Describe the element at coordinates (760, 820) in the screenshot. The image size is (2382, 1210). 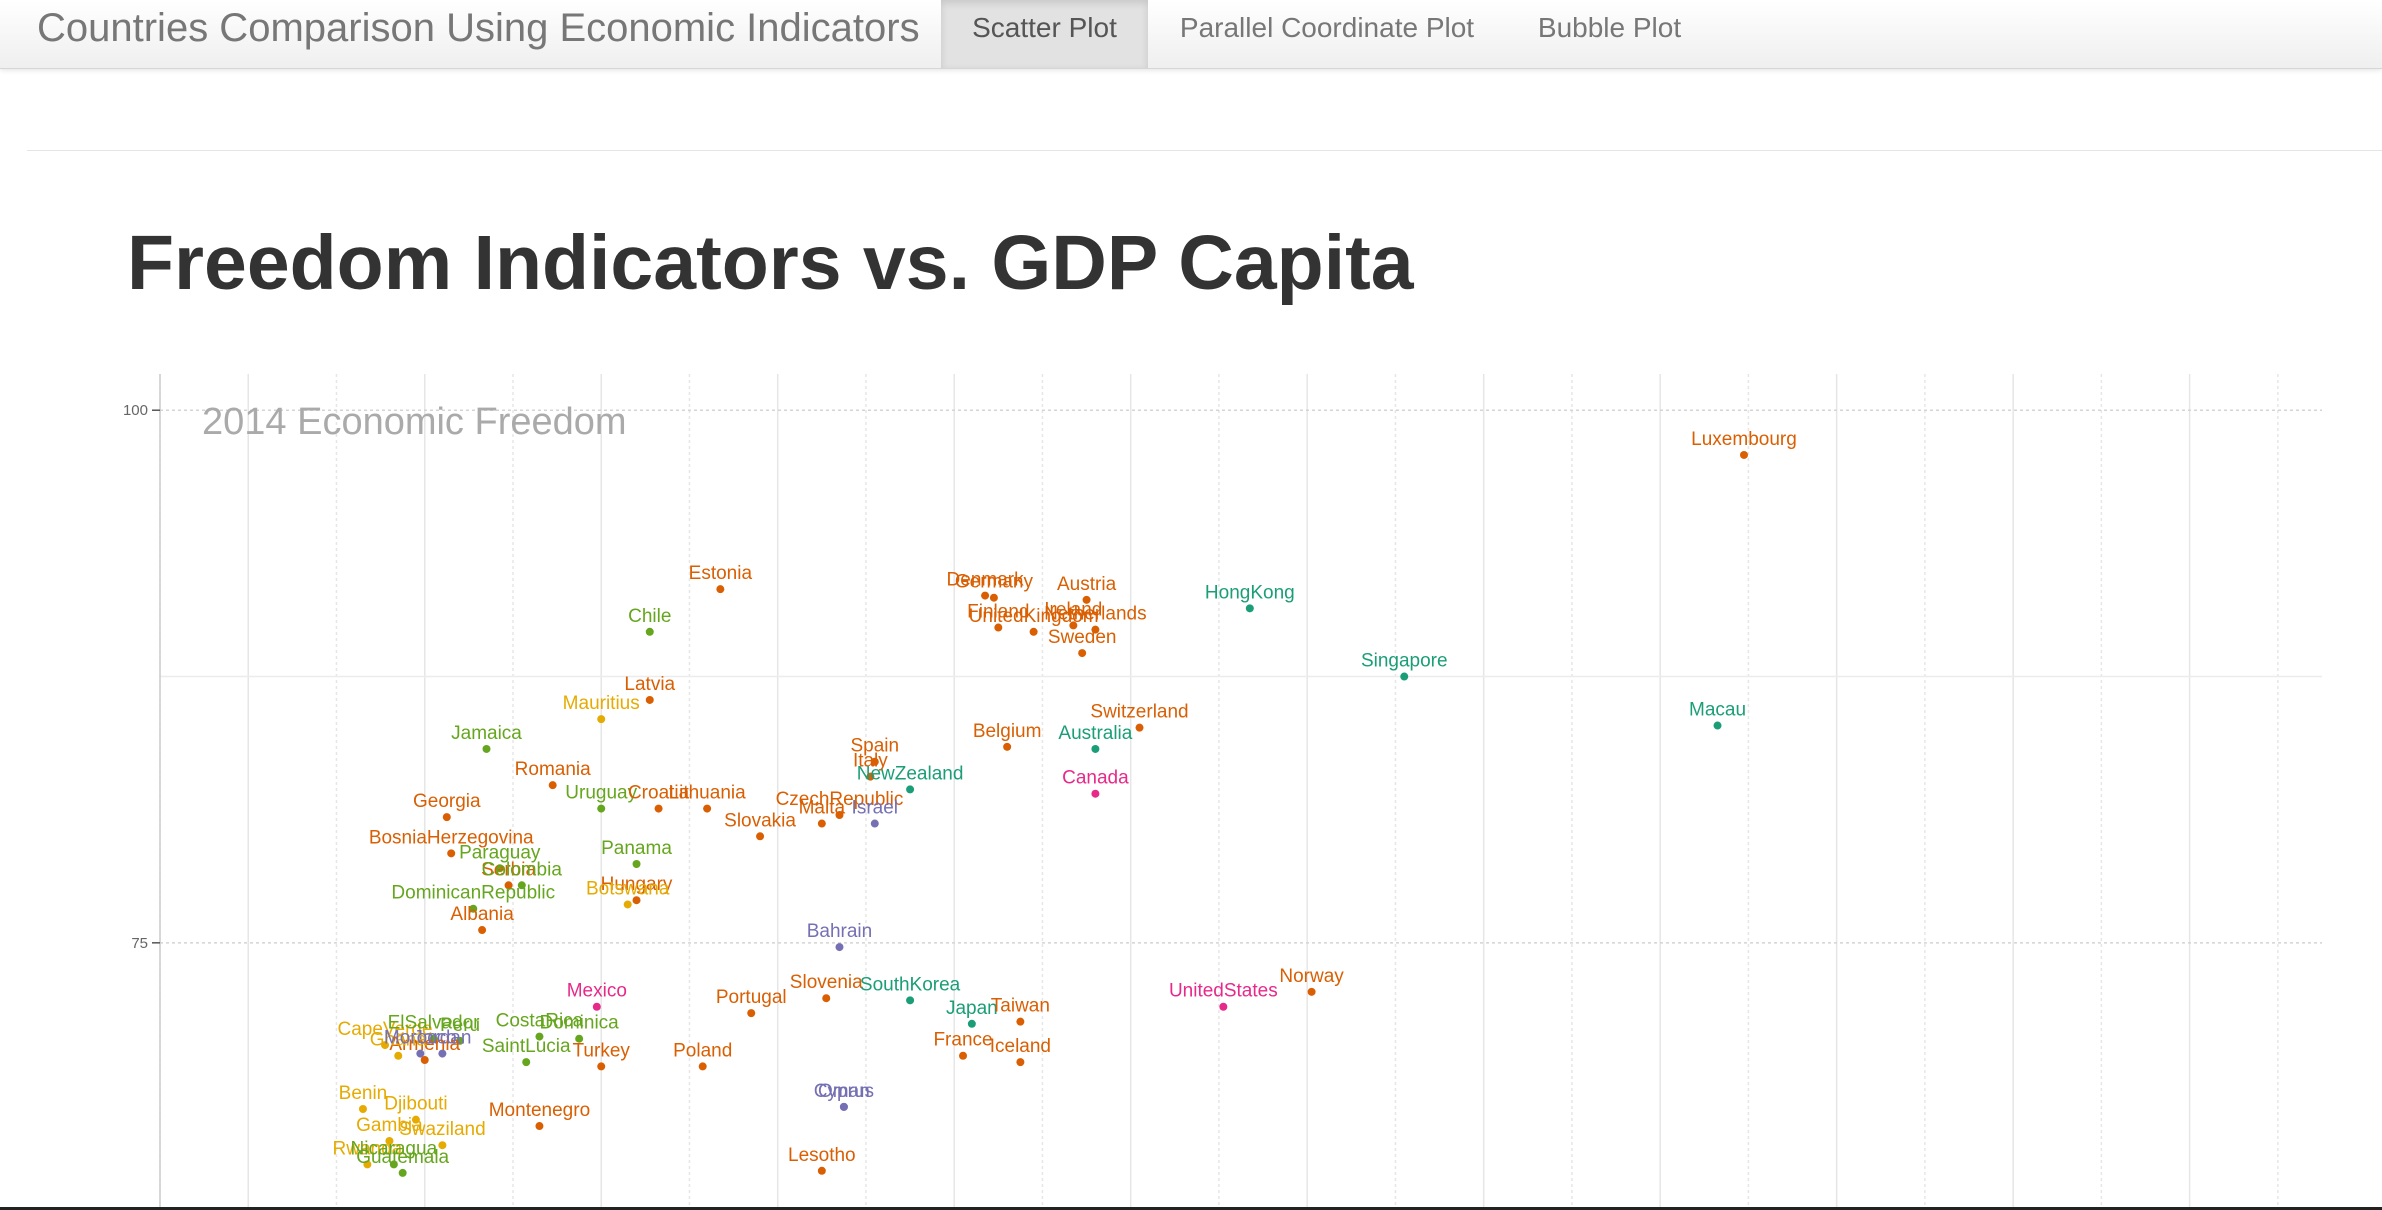
I see `data-point-label: Slovakia` at that location.